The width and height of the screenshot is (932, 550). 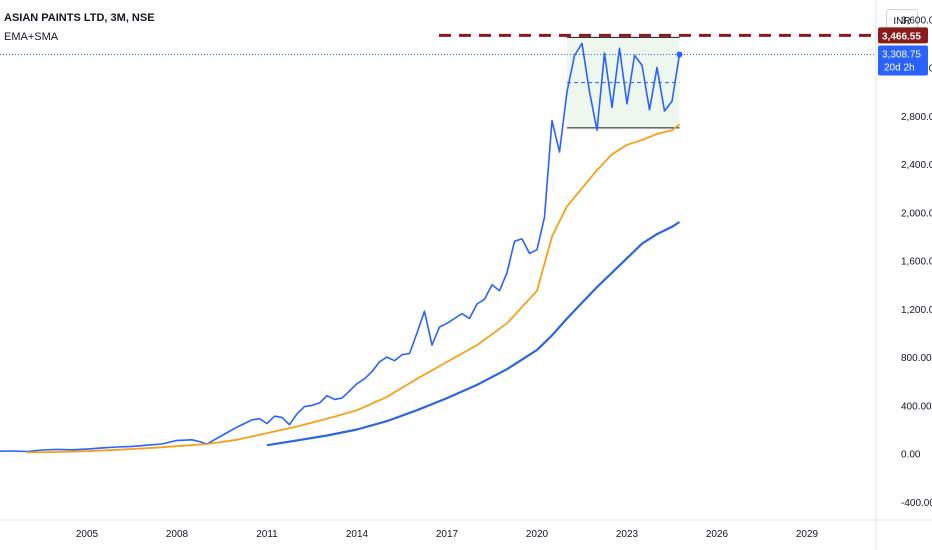 I want to click on x-tick-label: 2017, so click(x=447, y=534).